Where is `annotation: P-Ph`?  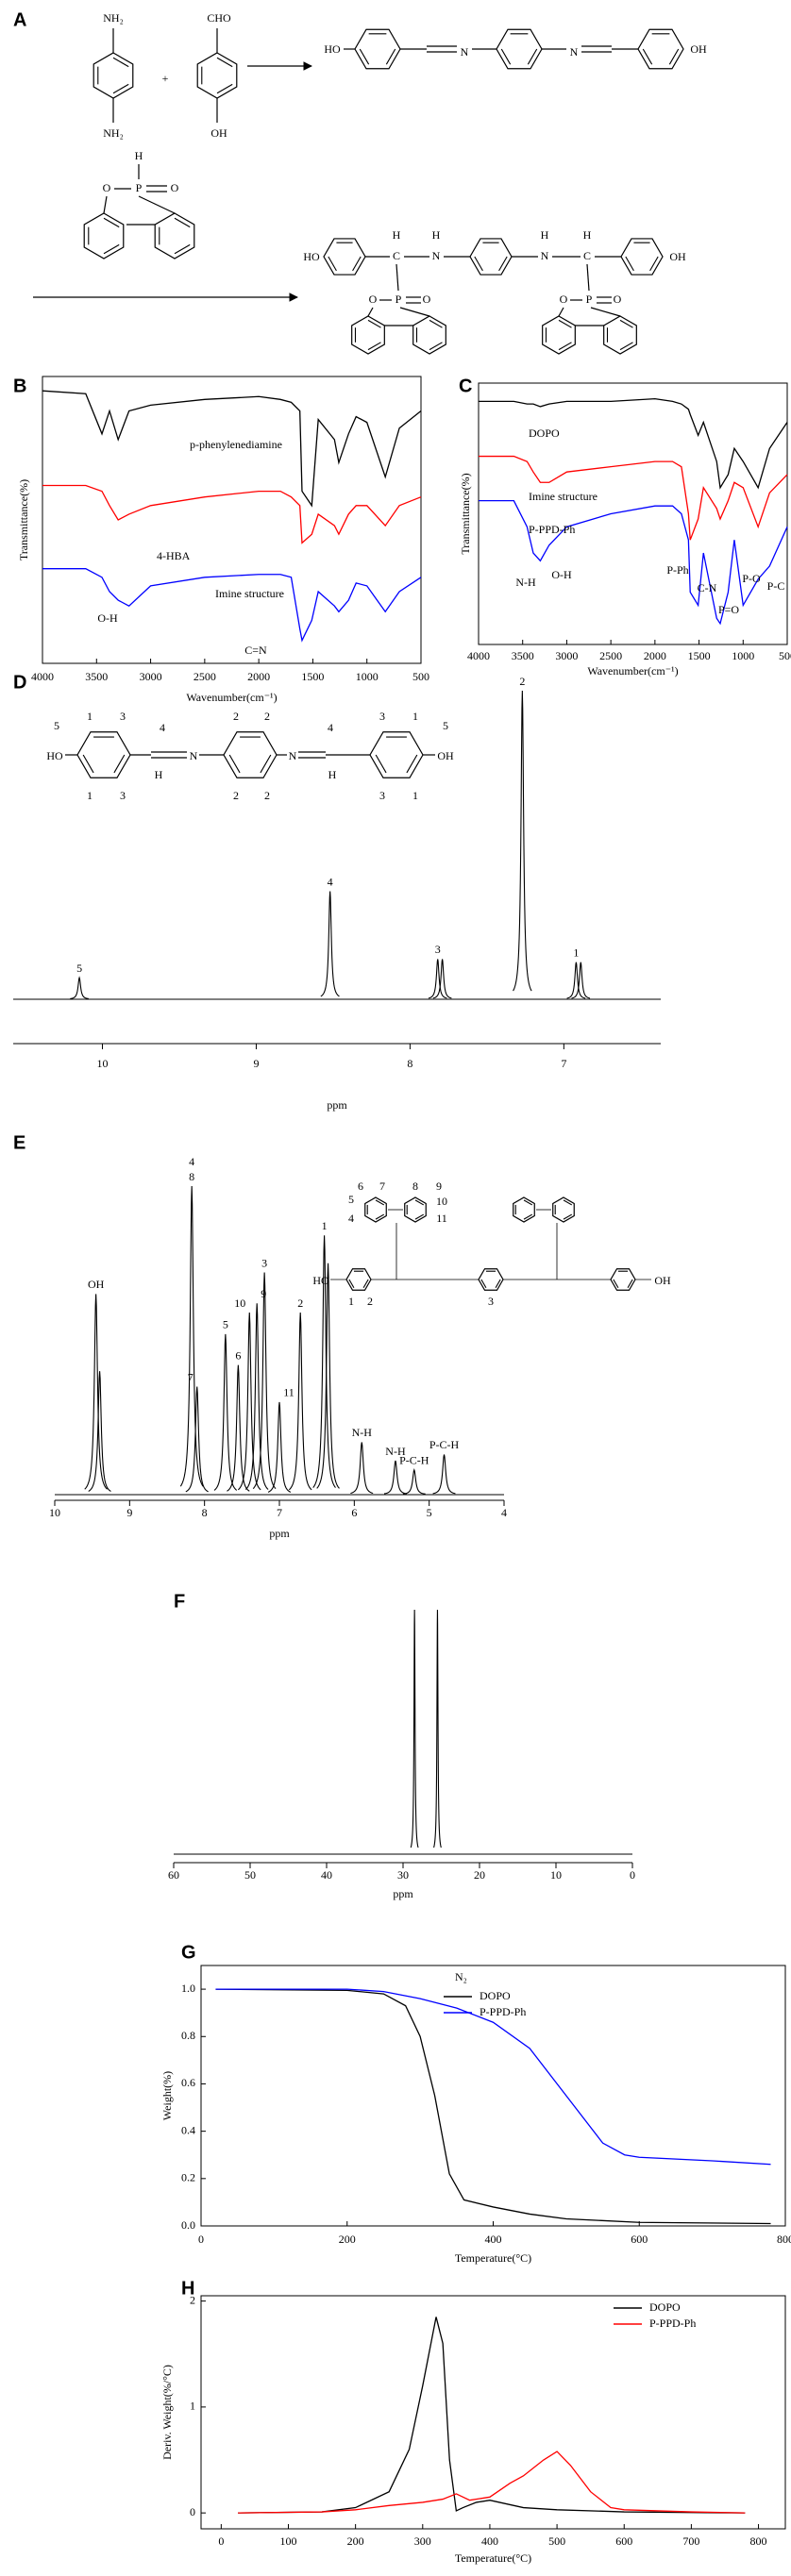
annotation: P-Ph is located at coordinates (677, 570).